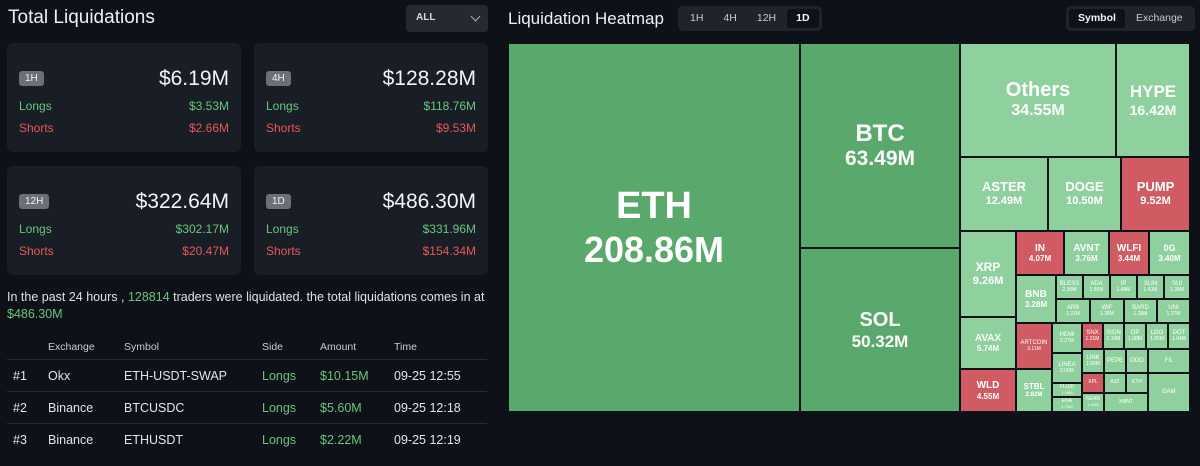  What do you see at coordinates (1107, 307) in the screenshot?
I see `tile-symbol: WIF` at bounding box center [1107, 307].